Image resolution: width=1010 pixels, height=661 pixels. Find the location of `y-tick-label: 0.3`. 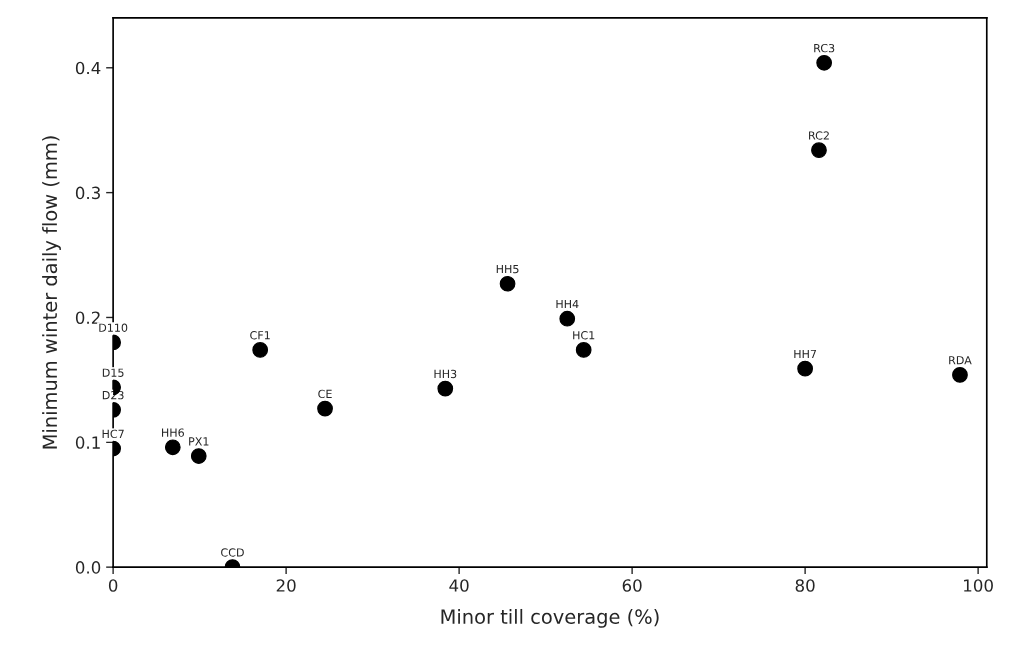

y-tick-label: 0.3 is located at coordinates (87, 193).